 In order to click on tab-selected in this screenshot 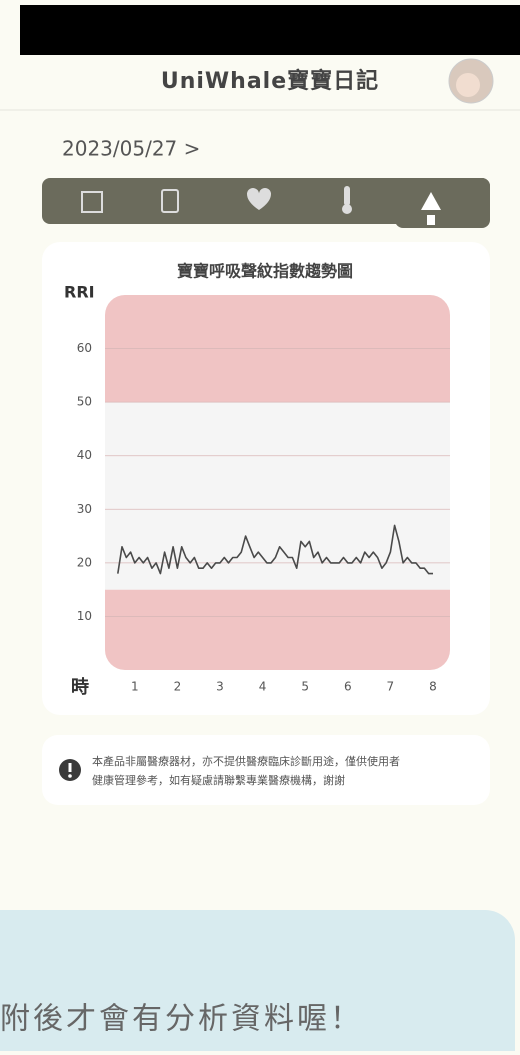, I will do `click(442, 203)`.